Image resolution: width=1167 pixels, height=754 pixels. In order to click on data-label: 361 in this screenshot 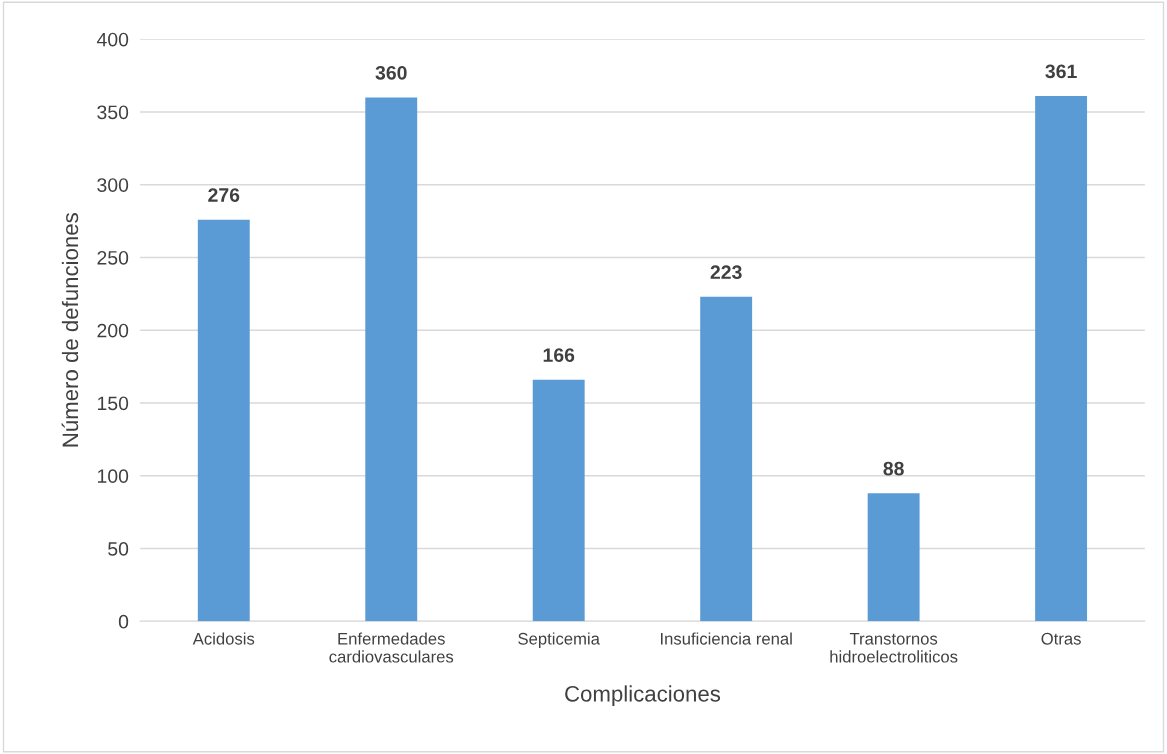, I will do `click(1061, 71)`.